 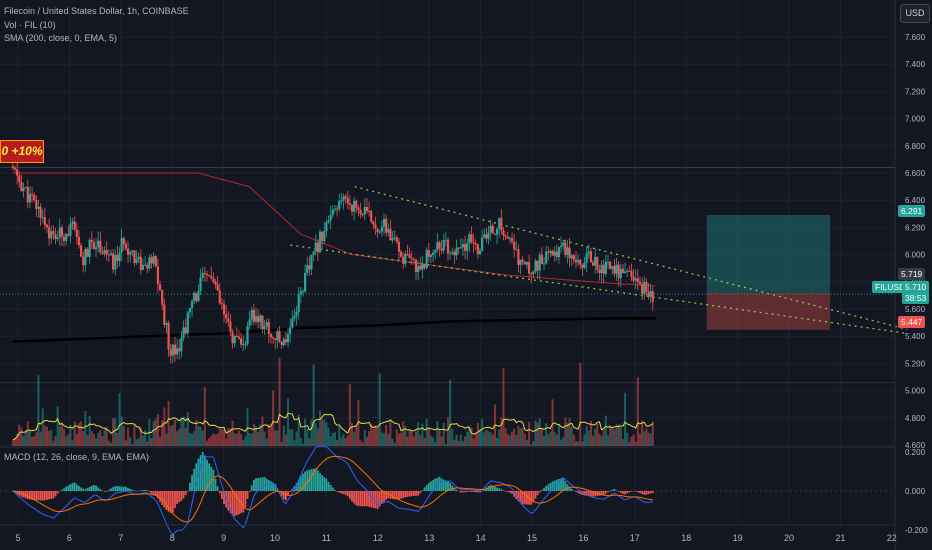 What do you see at coordinates (915, 13) in the screenshot?
I see `currency-button: USD` at bounding box center [915, 13].